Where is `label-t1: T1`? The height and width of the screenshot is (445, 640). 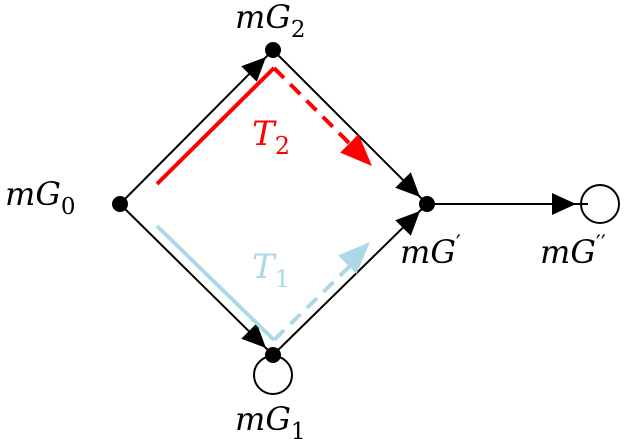
label-t1: T1 is located at coordinates (271, 270).